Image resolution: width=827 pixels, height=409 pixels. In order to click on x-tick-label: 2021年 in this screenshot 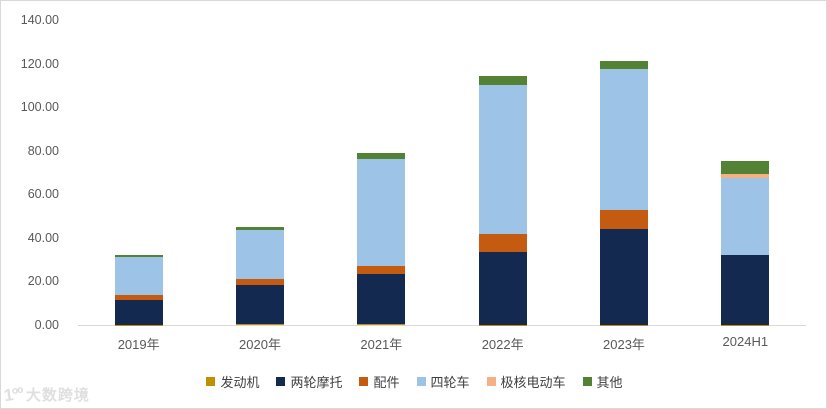, I will do `click(381, 344)`.